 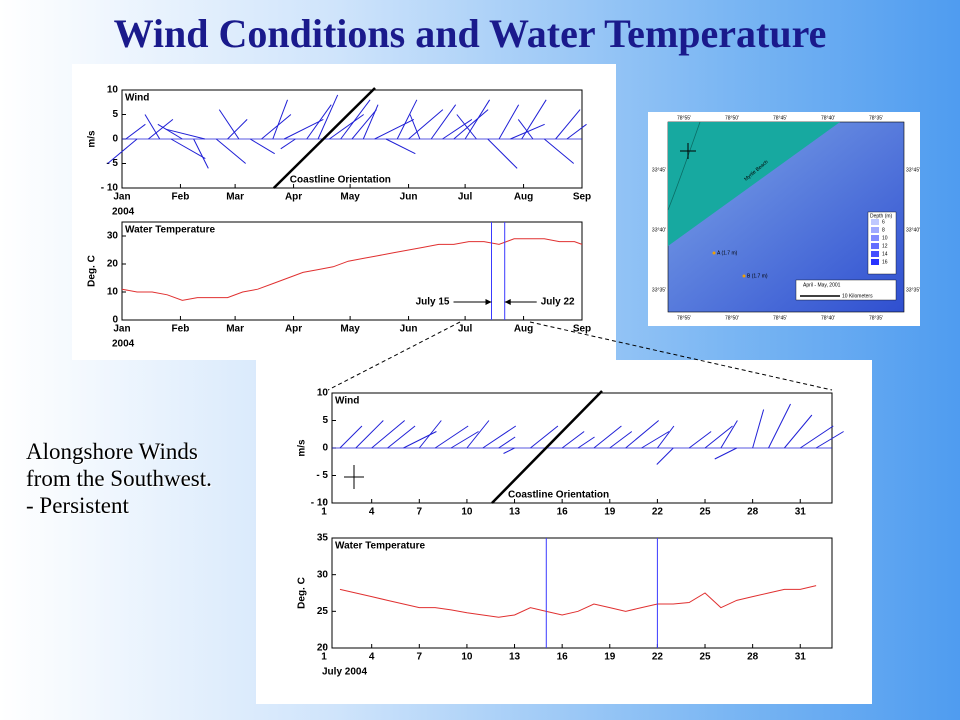 I want to click on x-tick-label: 16, so click(x=563, y=512).